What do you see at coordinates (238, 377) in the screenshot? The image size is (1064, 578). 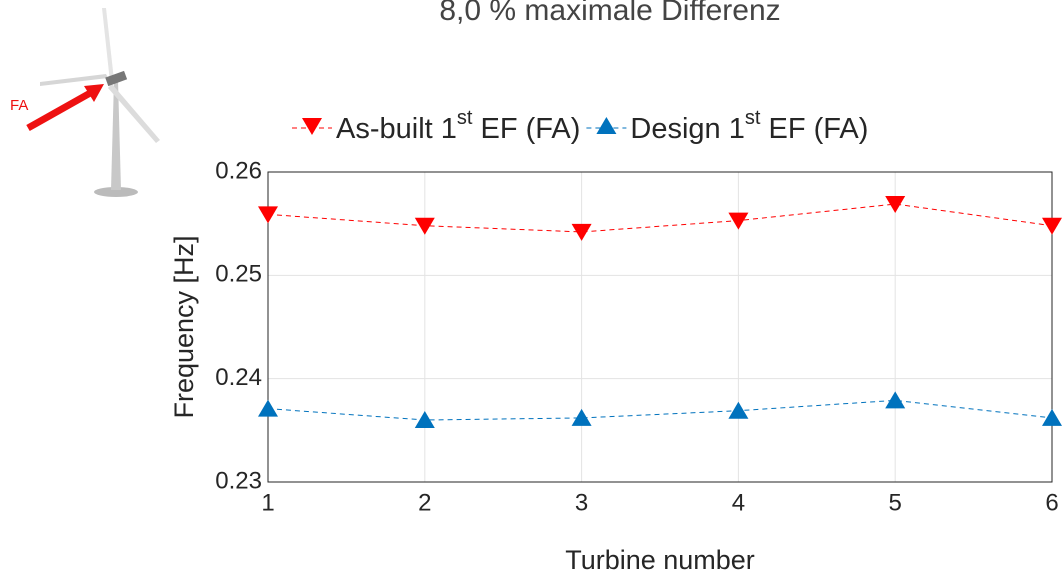 I see `y-tick-label: 0.24` at bounding box center [238, 377].